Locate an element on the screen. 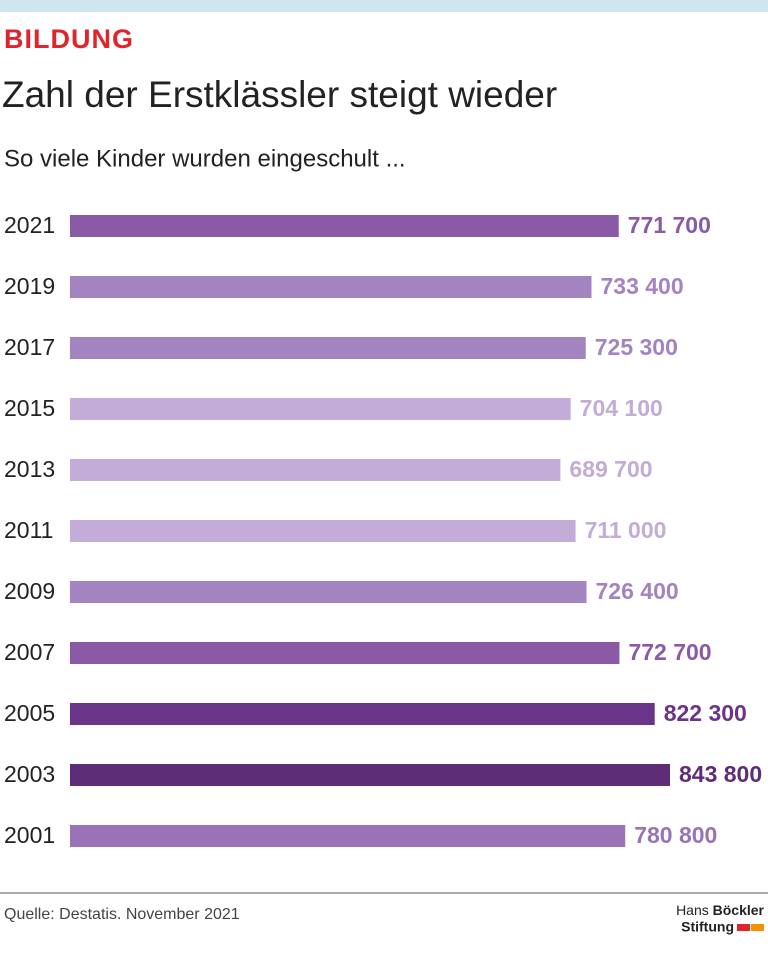 The image size is (768, 965). top-strip is located at coordinates (384, 6).